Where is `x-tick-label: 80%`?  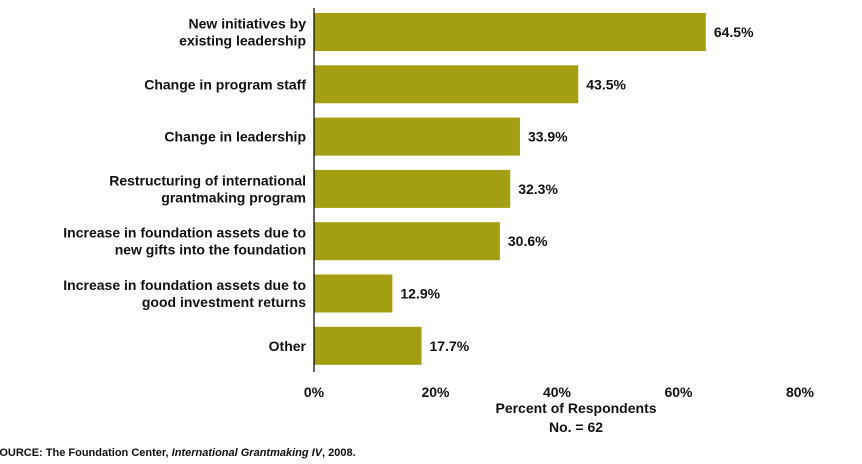 x-tick-label: 80% is located at coordinates (800, 392).